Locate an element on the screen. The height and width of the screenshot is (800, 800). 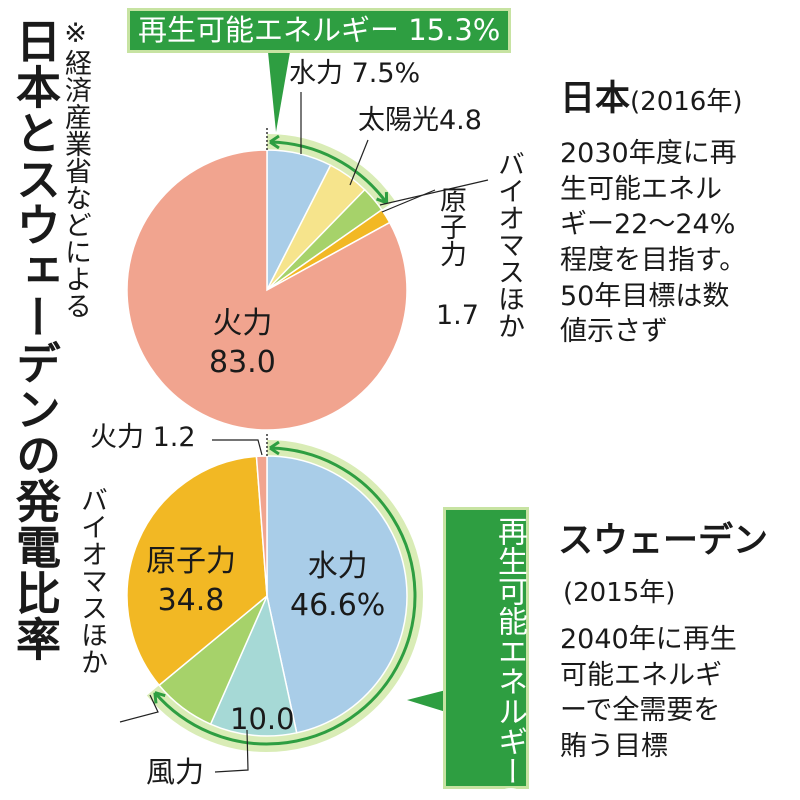
japan-slice-thermal is located at coordinates (267, 290).